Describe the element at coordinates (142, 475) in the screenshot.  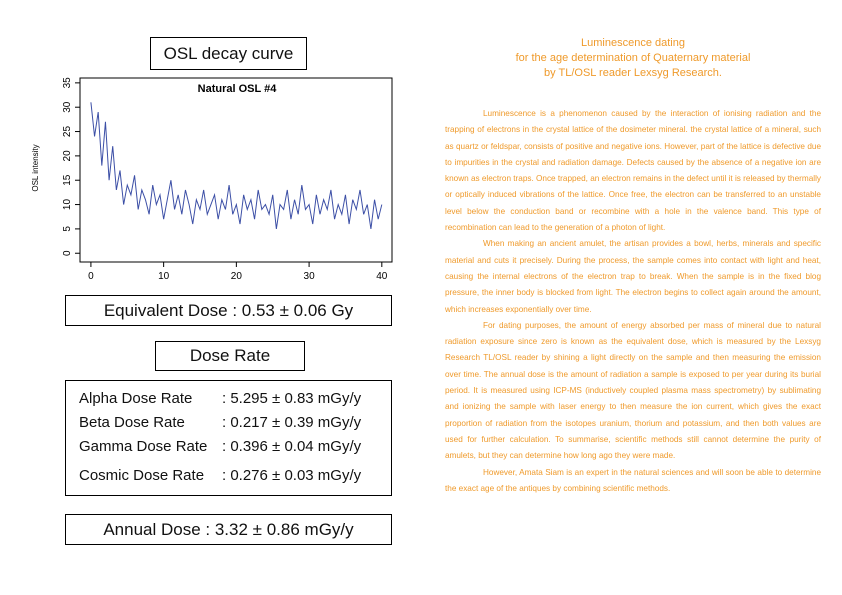
I see `dose-label: Cosmic Dose Rate` at that location.